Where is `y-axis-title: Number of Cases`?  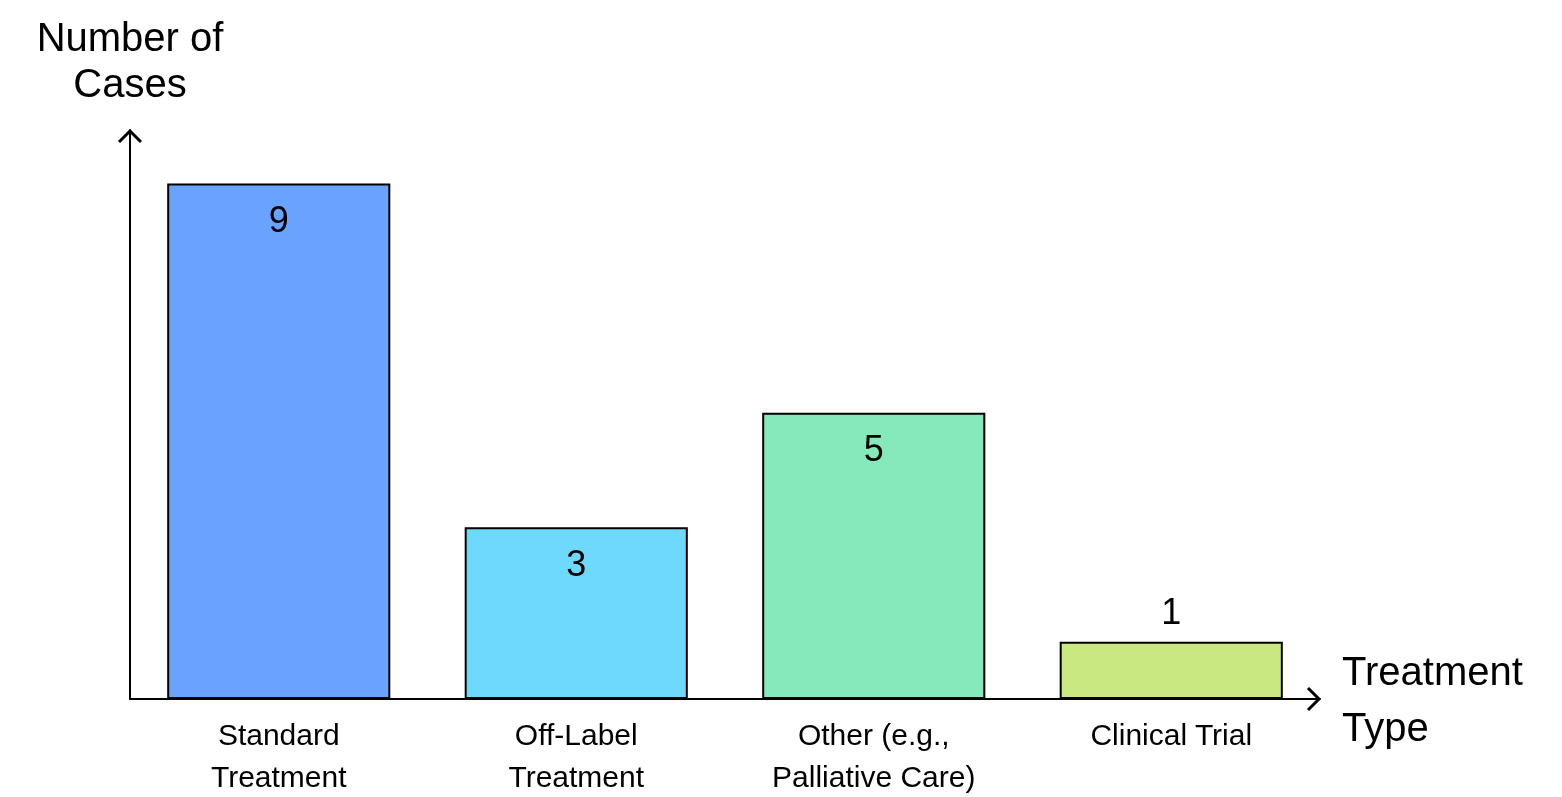 y-axis-title: Number of Cases is located at coordinates (130, 60).